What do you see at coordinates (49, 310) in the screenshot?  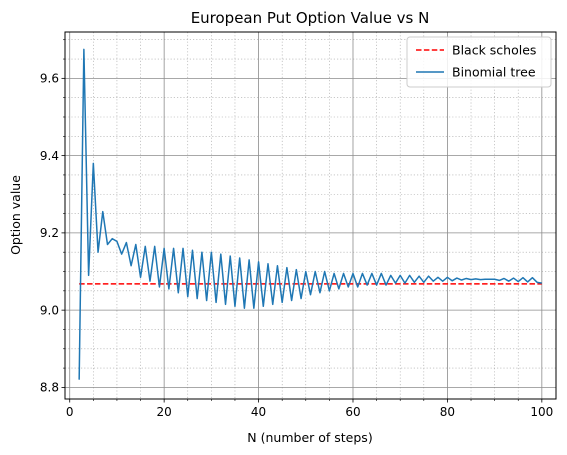 I see `y-tick-label: 9.0` at bounding box center [49, 310].